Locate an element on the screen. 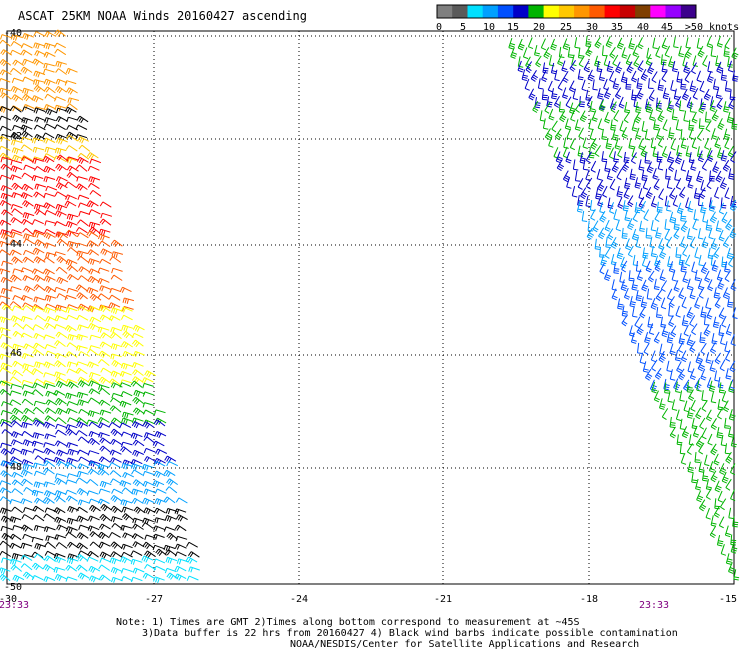  legend-border is located at coordinates (566, 11).